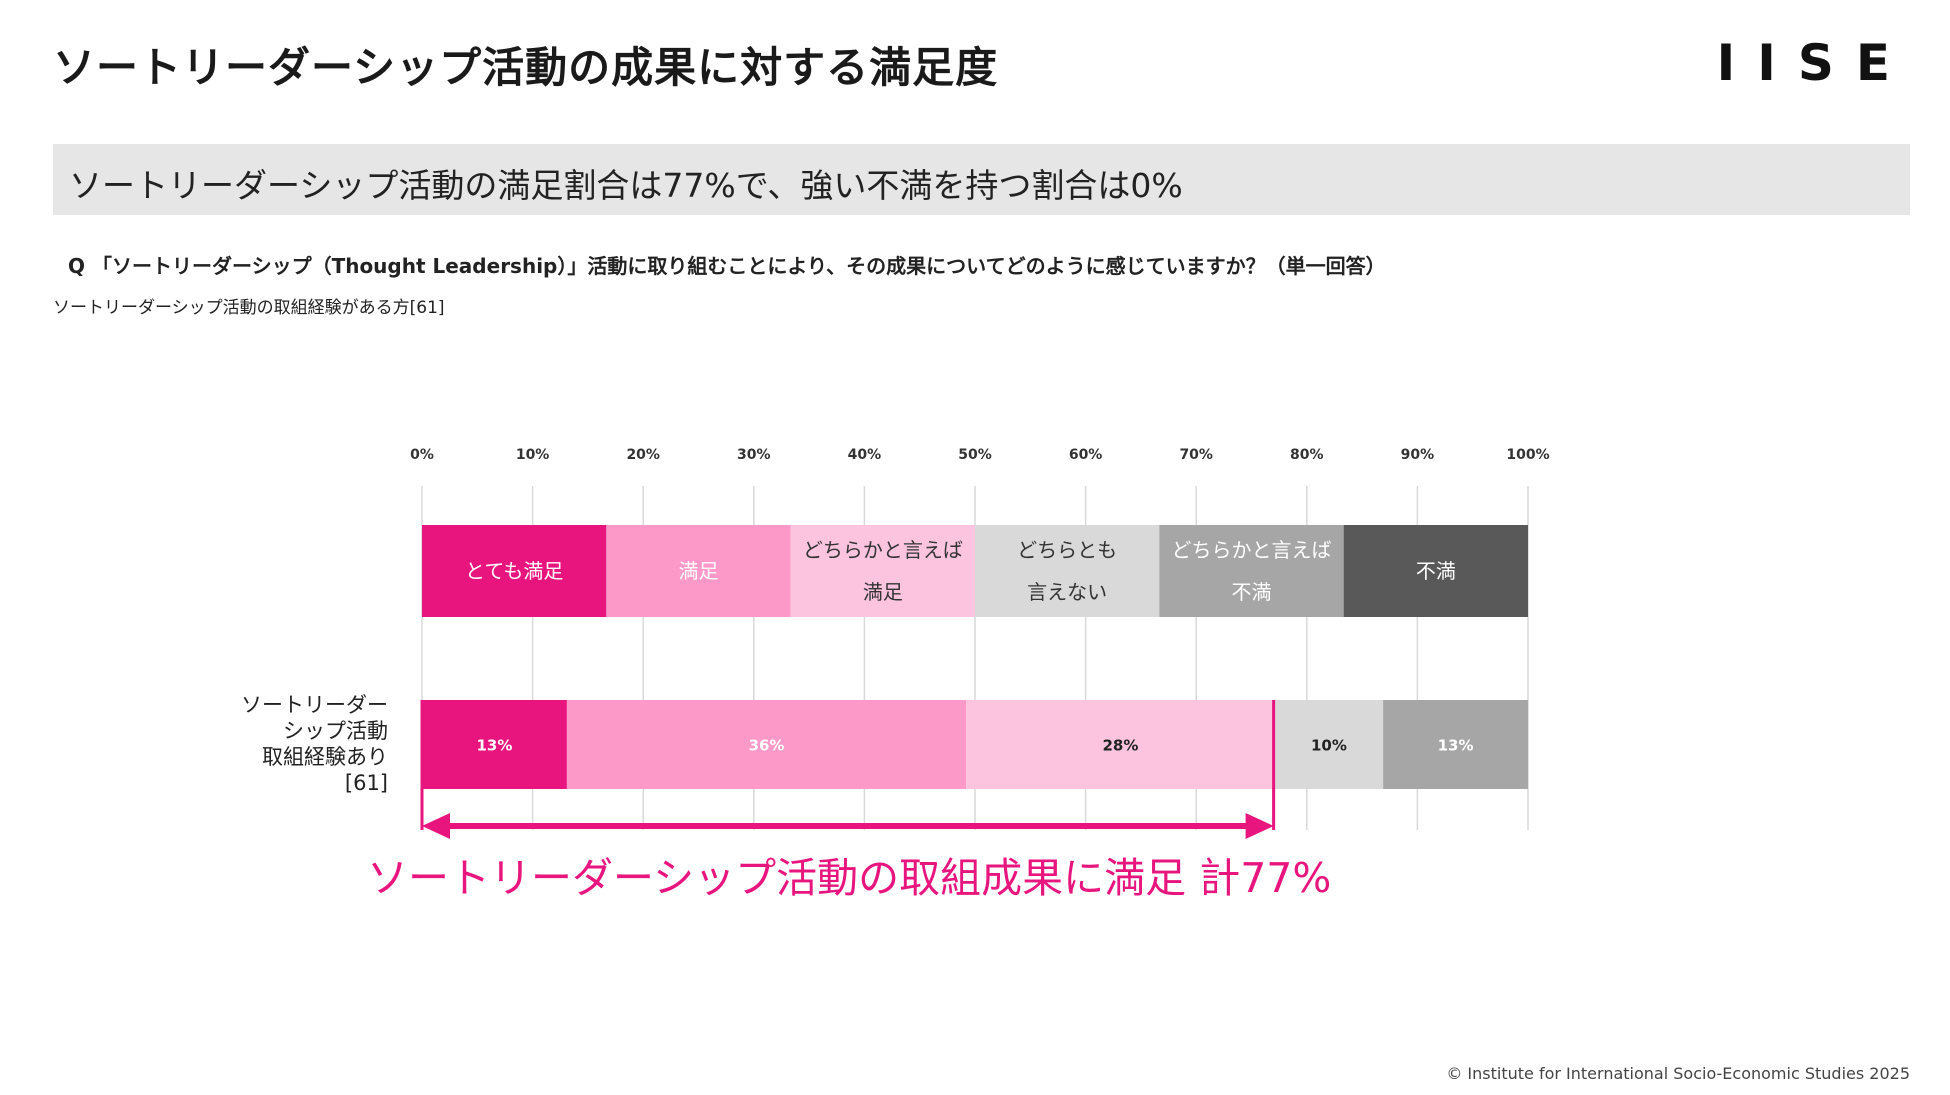 The image size is (1950, 1095). Describe the element at coordinates (1527, 455) in the screenshot. I see `x-tick-label: 100%` at that location.